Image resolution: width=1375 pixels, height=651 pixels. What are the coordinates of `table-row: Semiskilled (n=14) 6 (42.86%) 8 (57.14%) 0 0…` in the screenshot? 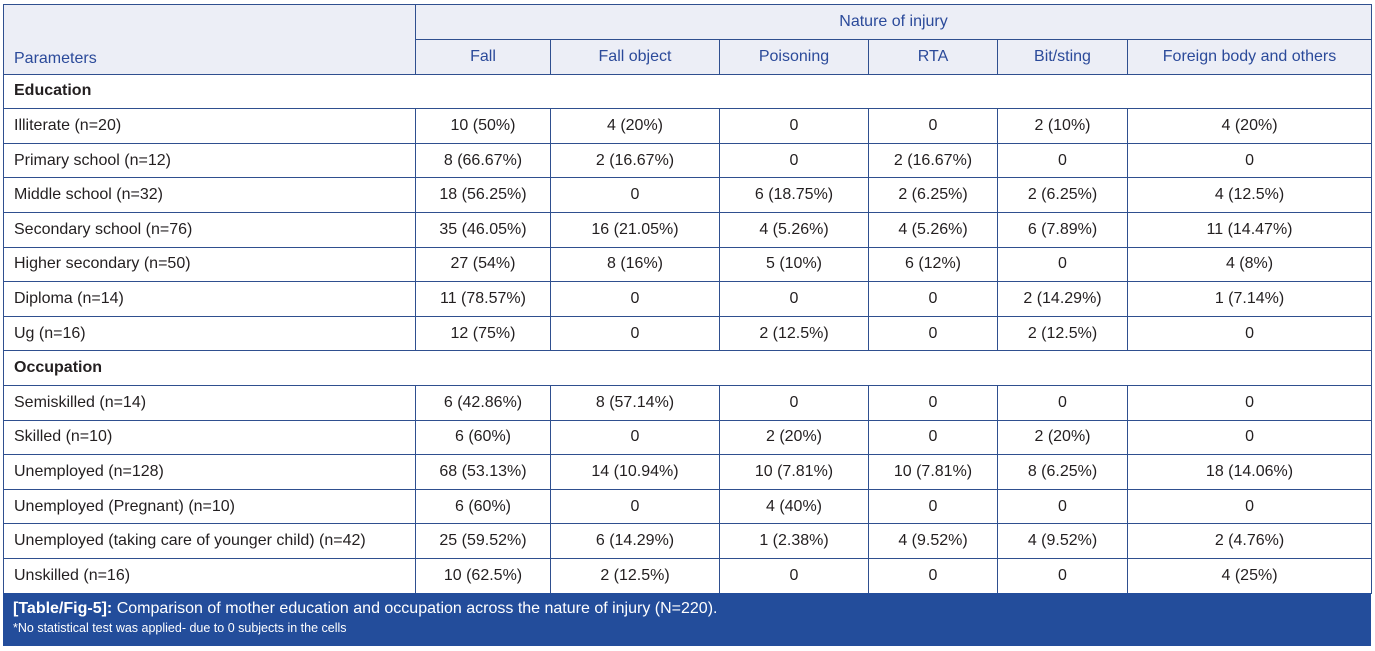 It's located at (688, 402).